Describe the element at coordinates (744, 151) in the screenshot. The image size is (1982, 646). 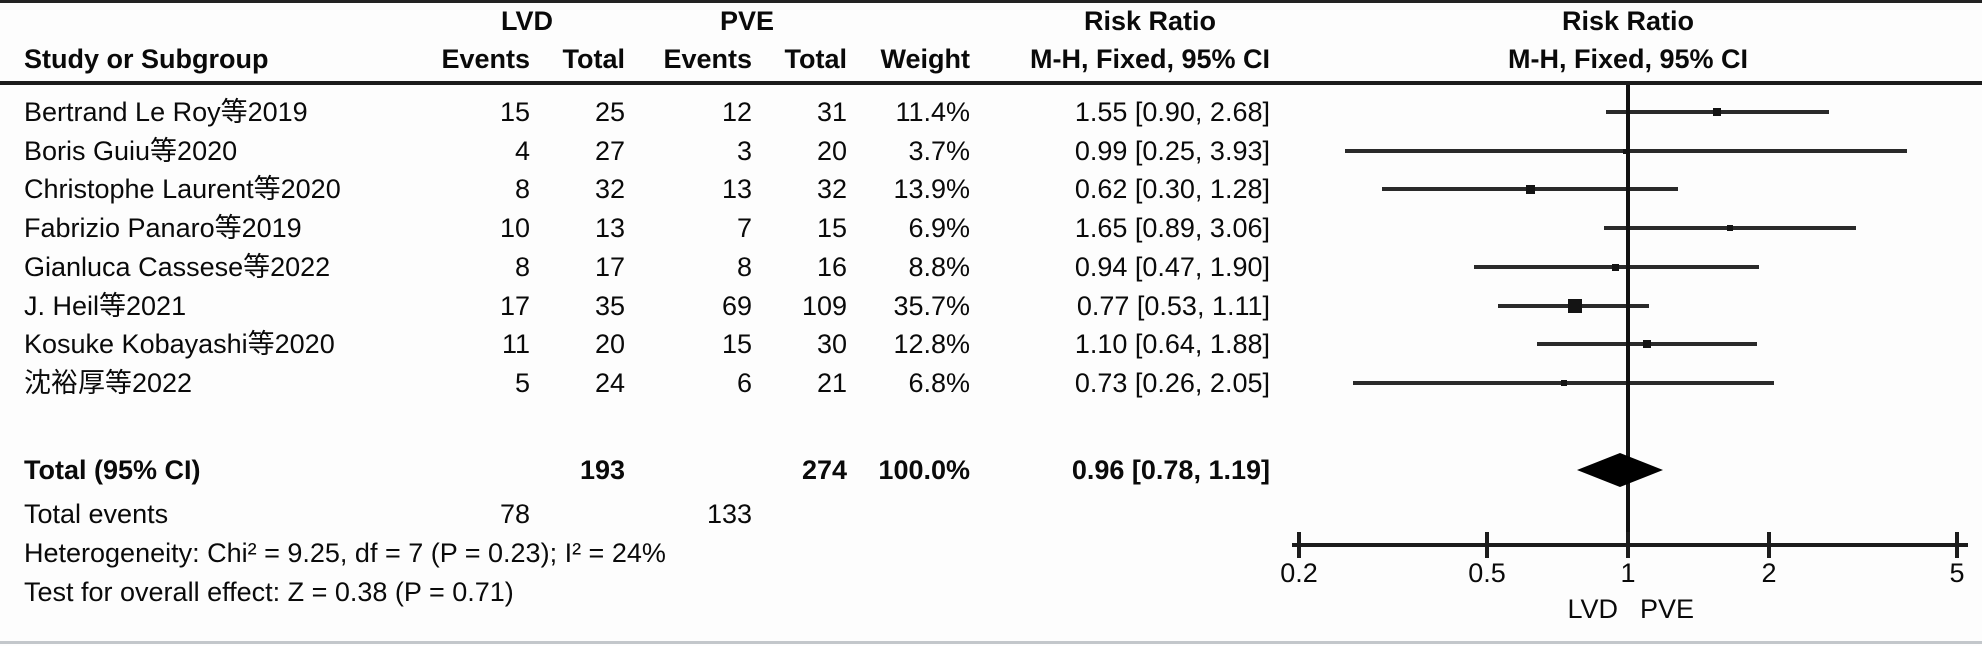
I see `pve-events-cell: 3` at that location.